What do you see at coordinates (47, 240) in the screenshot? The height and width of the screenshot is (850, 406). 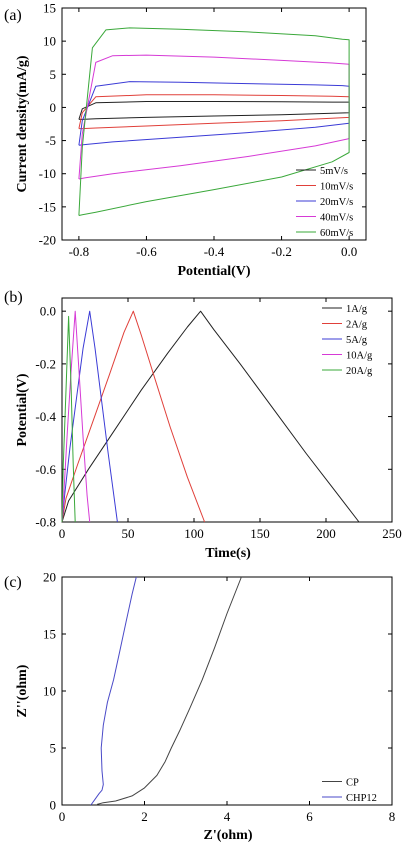 I see `y-tick-label: -20` at bounding box center [47, 240].